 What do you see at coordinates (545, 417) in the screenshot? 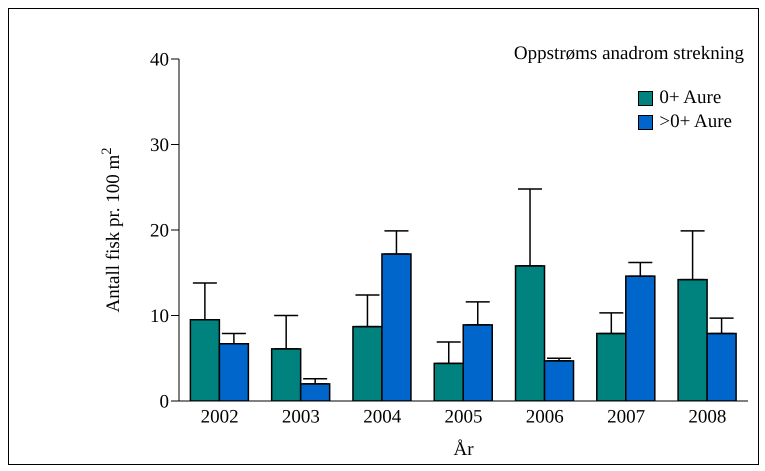
I see `x-tick-label: 2006` at bounding box center [545, 417].